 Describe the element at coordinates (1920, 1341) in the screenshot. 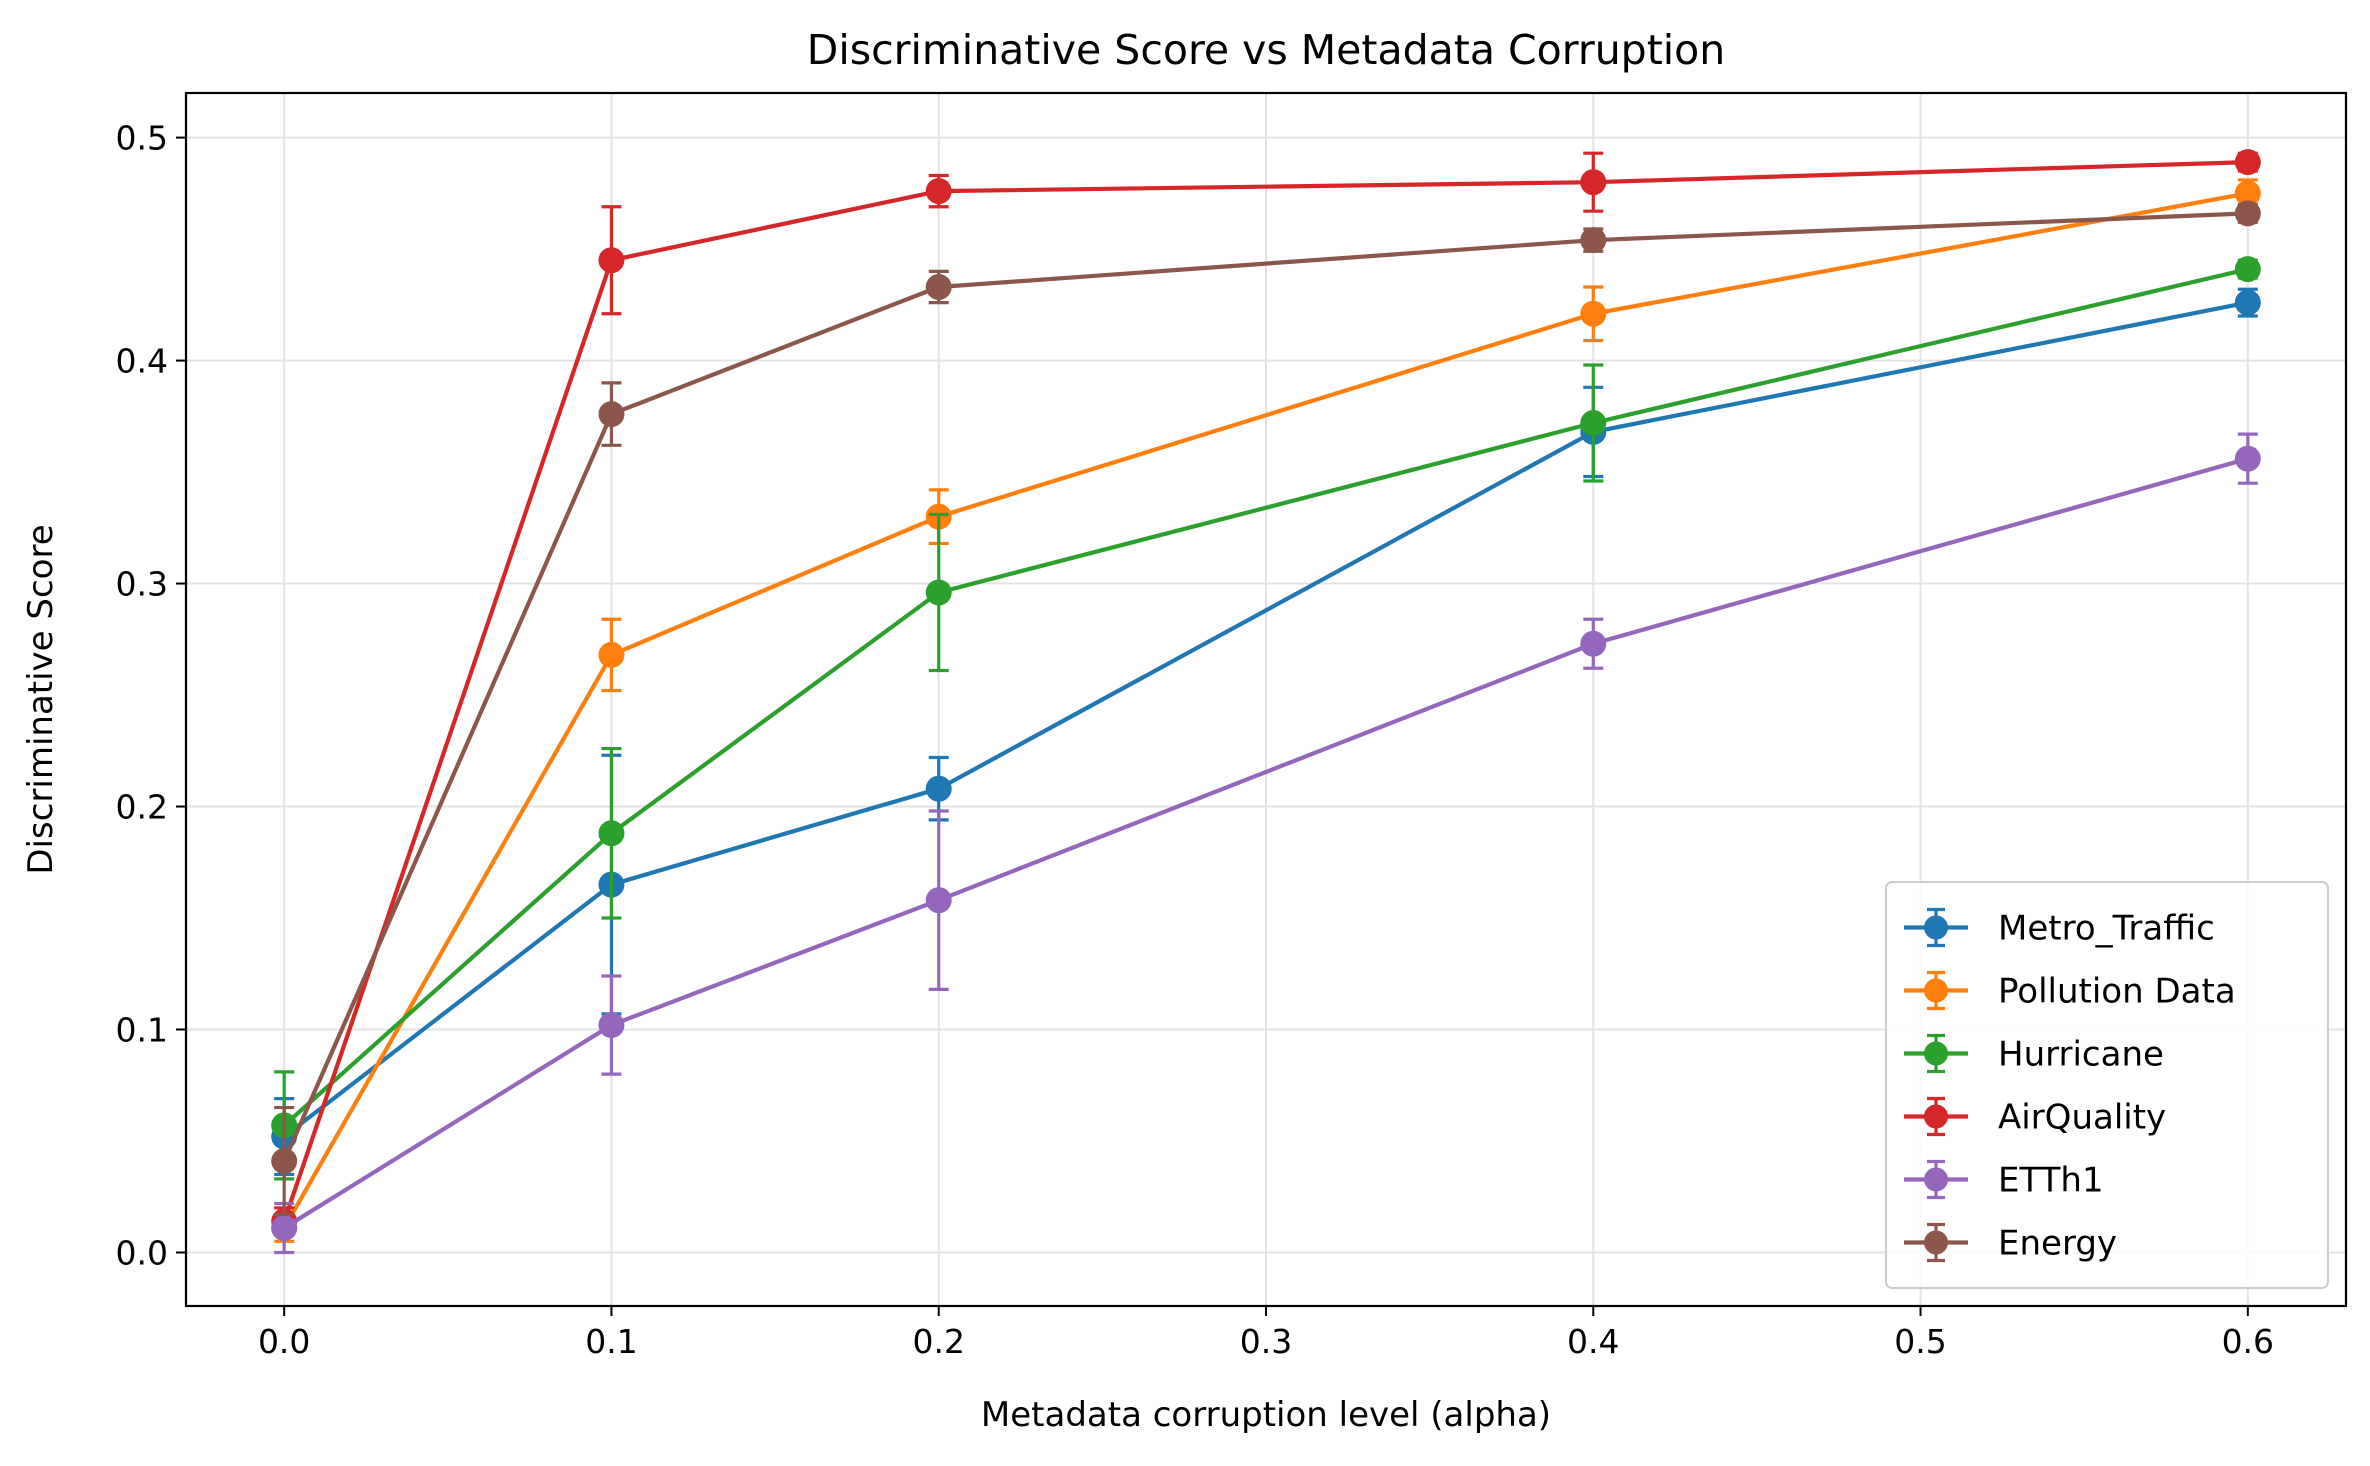

I see `x-tick-label: 0.5` at that location.